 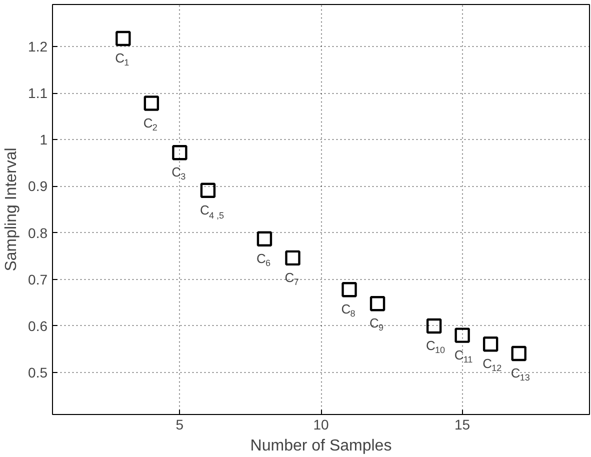 What do you see at coordinates (321, 446) in the screenshot?
I see `x-axis-title: Number of Samples` at bounding box center [321, 446].